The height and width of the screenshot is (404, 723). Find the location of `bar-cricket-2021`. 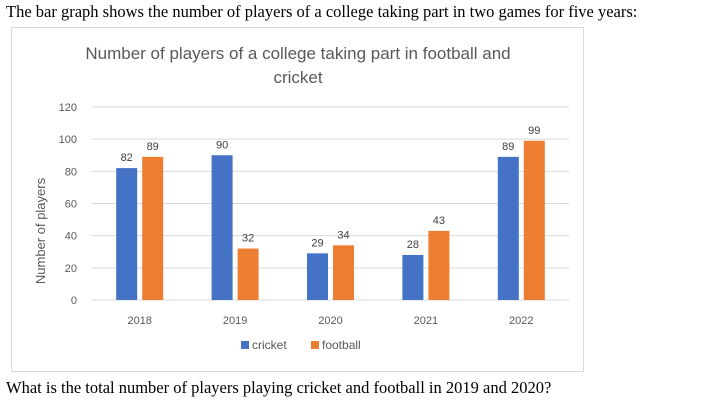

bar-cricket-2021 is located at coordinates (413, 277).